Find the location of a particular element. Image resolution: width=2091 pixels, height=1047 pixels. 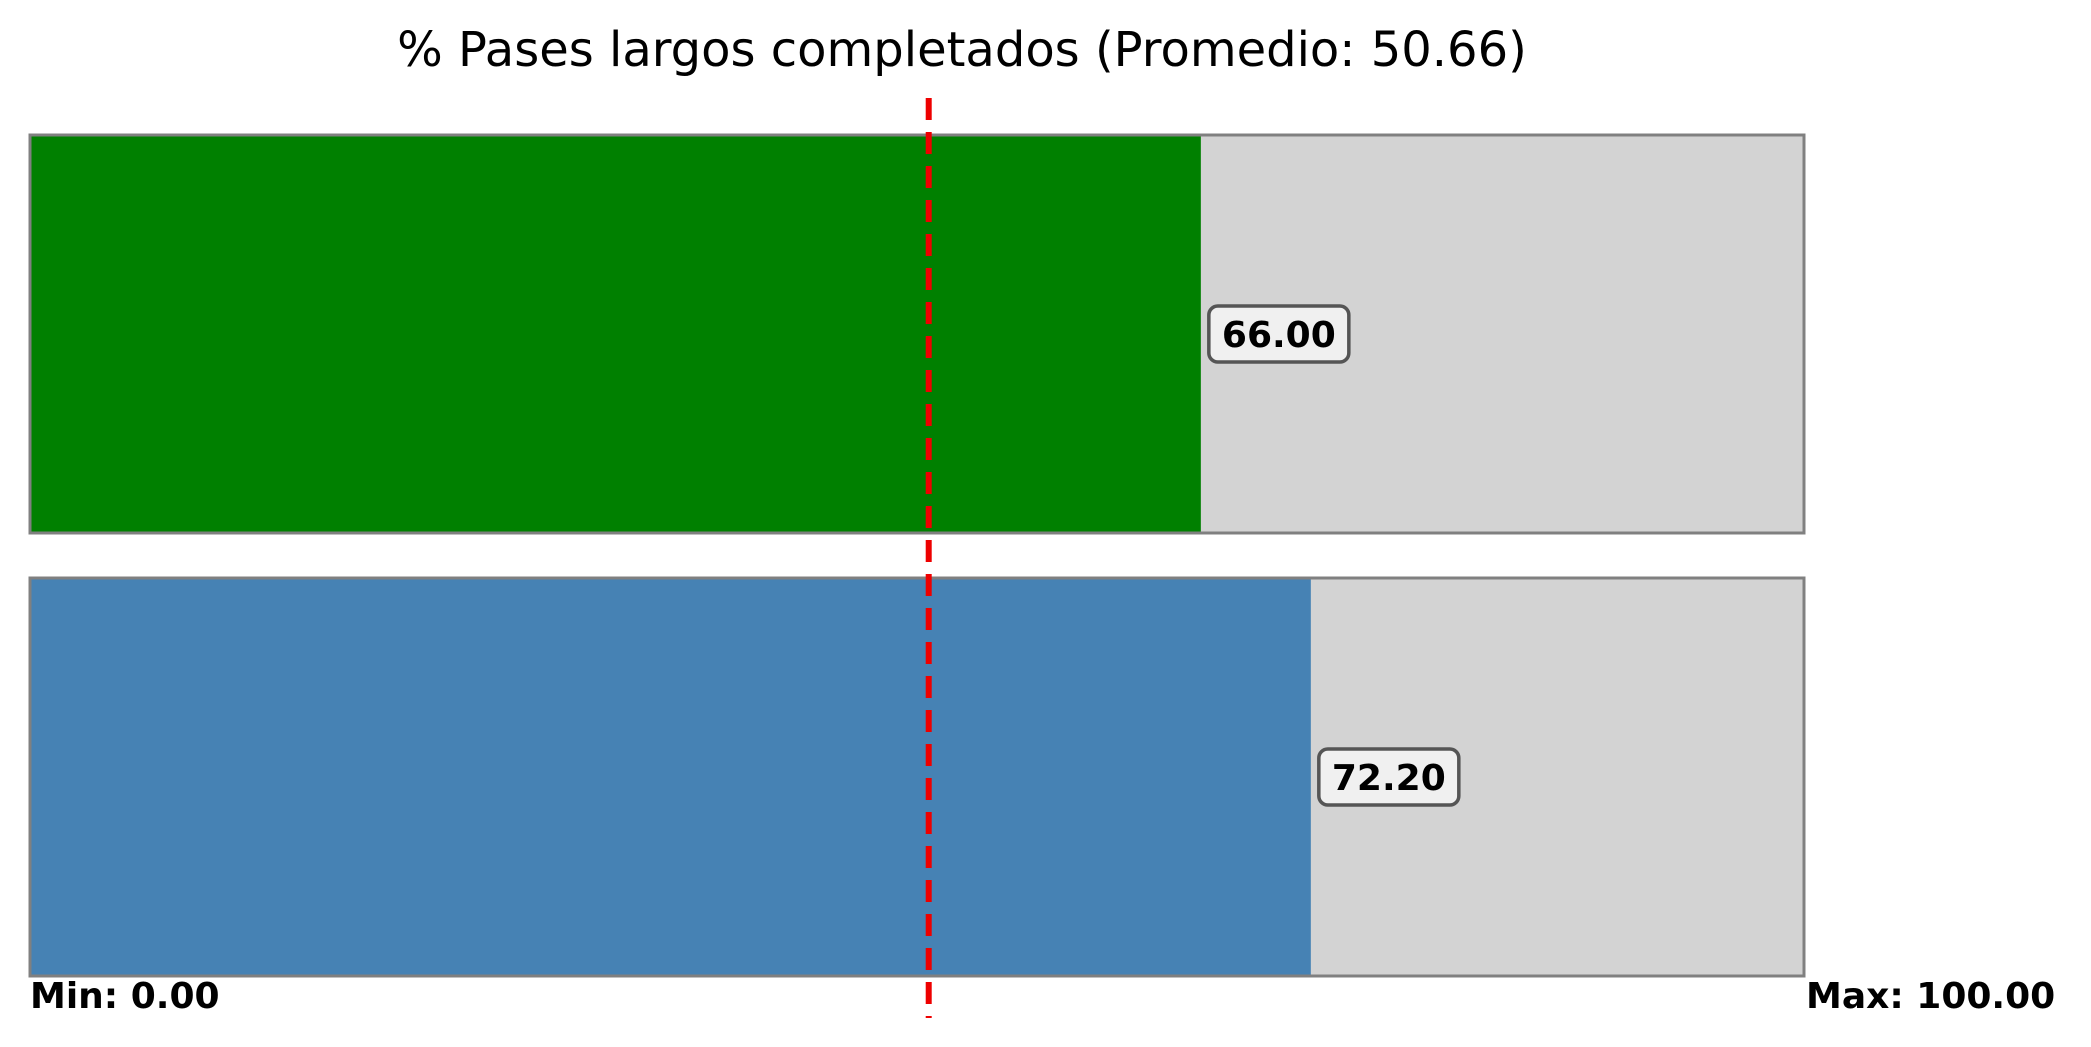

min-label: Min: 0.00 is located at coordinates (125, 996).